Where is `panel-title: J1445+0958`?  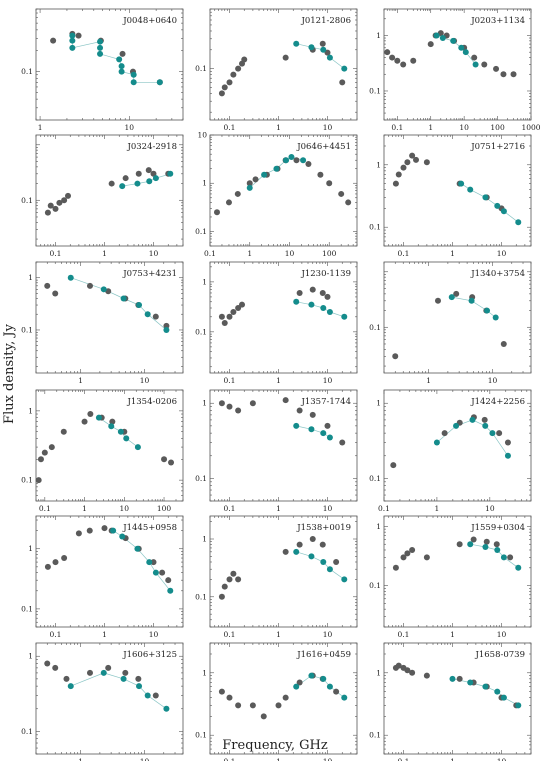 panel-title: J1445+0958 is located at coordinates (149, 528).